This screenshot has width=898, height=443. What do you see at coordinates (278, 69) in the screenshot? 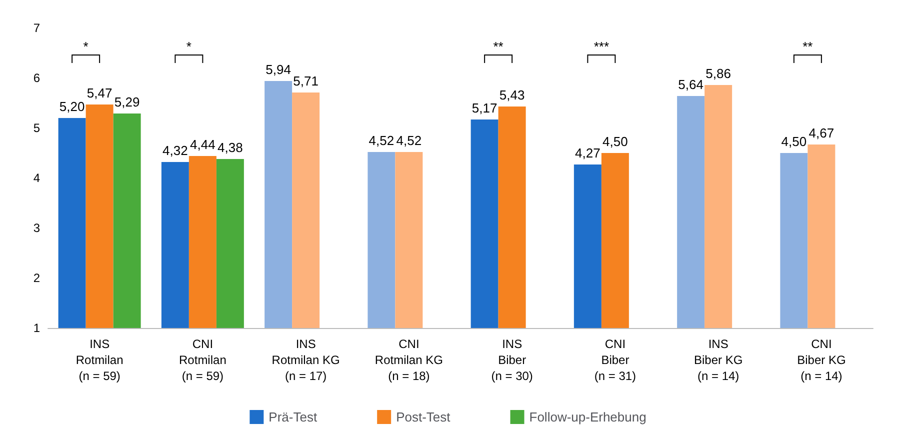
I see `data-label: 5,94` at bounding box center [278, 69].